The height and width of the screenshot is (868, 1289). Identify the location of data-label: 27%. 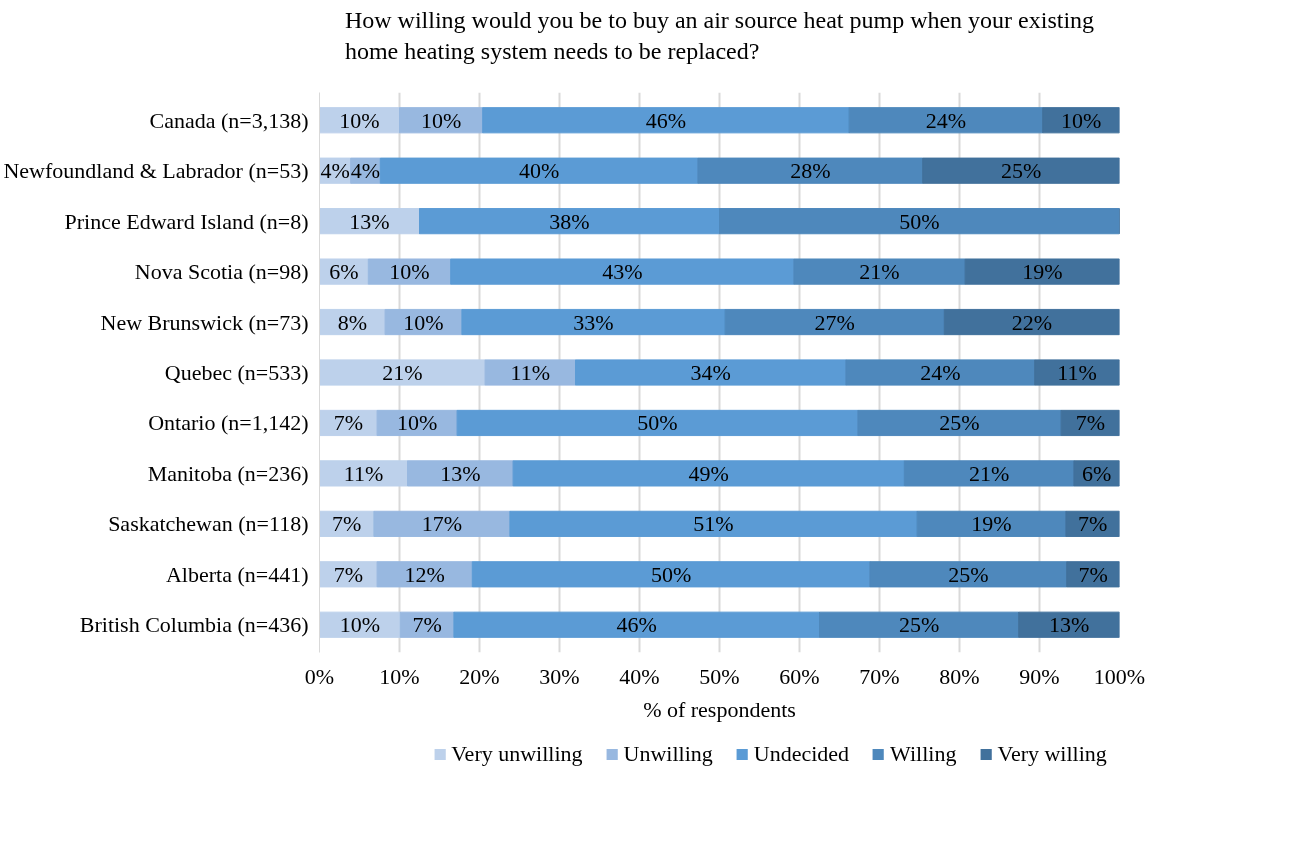
(834, 322).